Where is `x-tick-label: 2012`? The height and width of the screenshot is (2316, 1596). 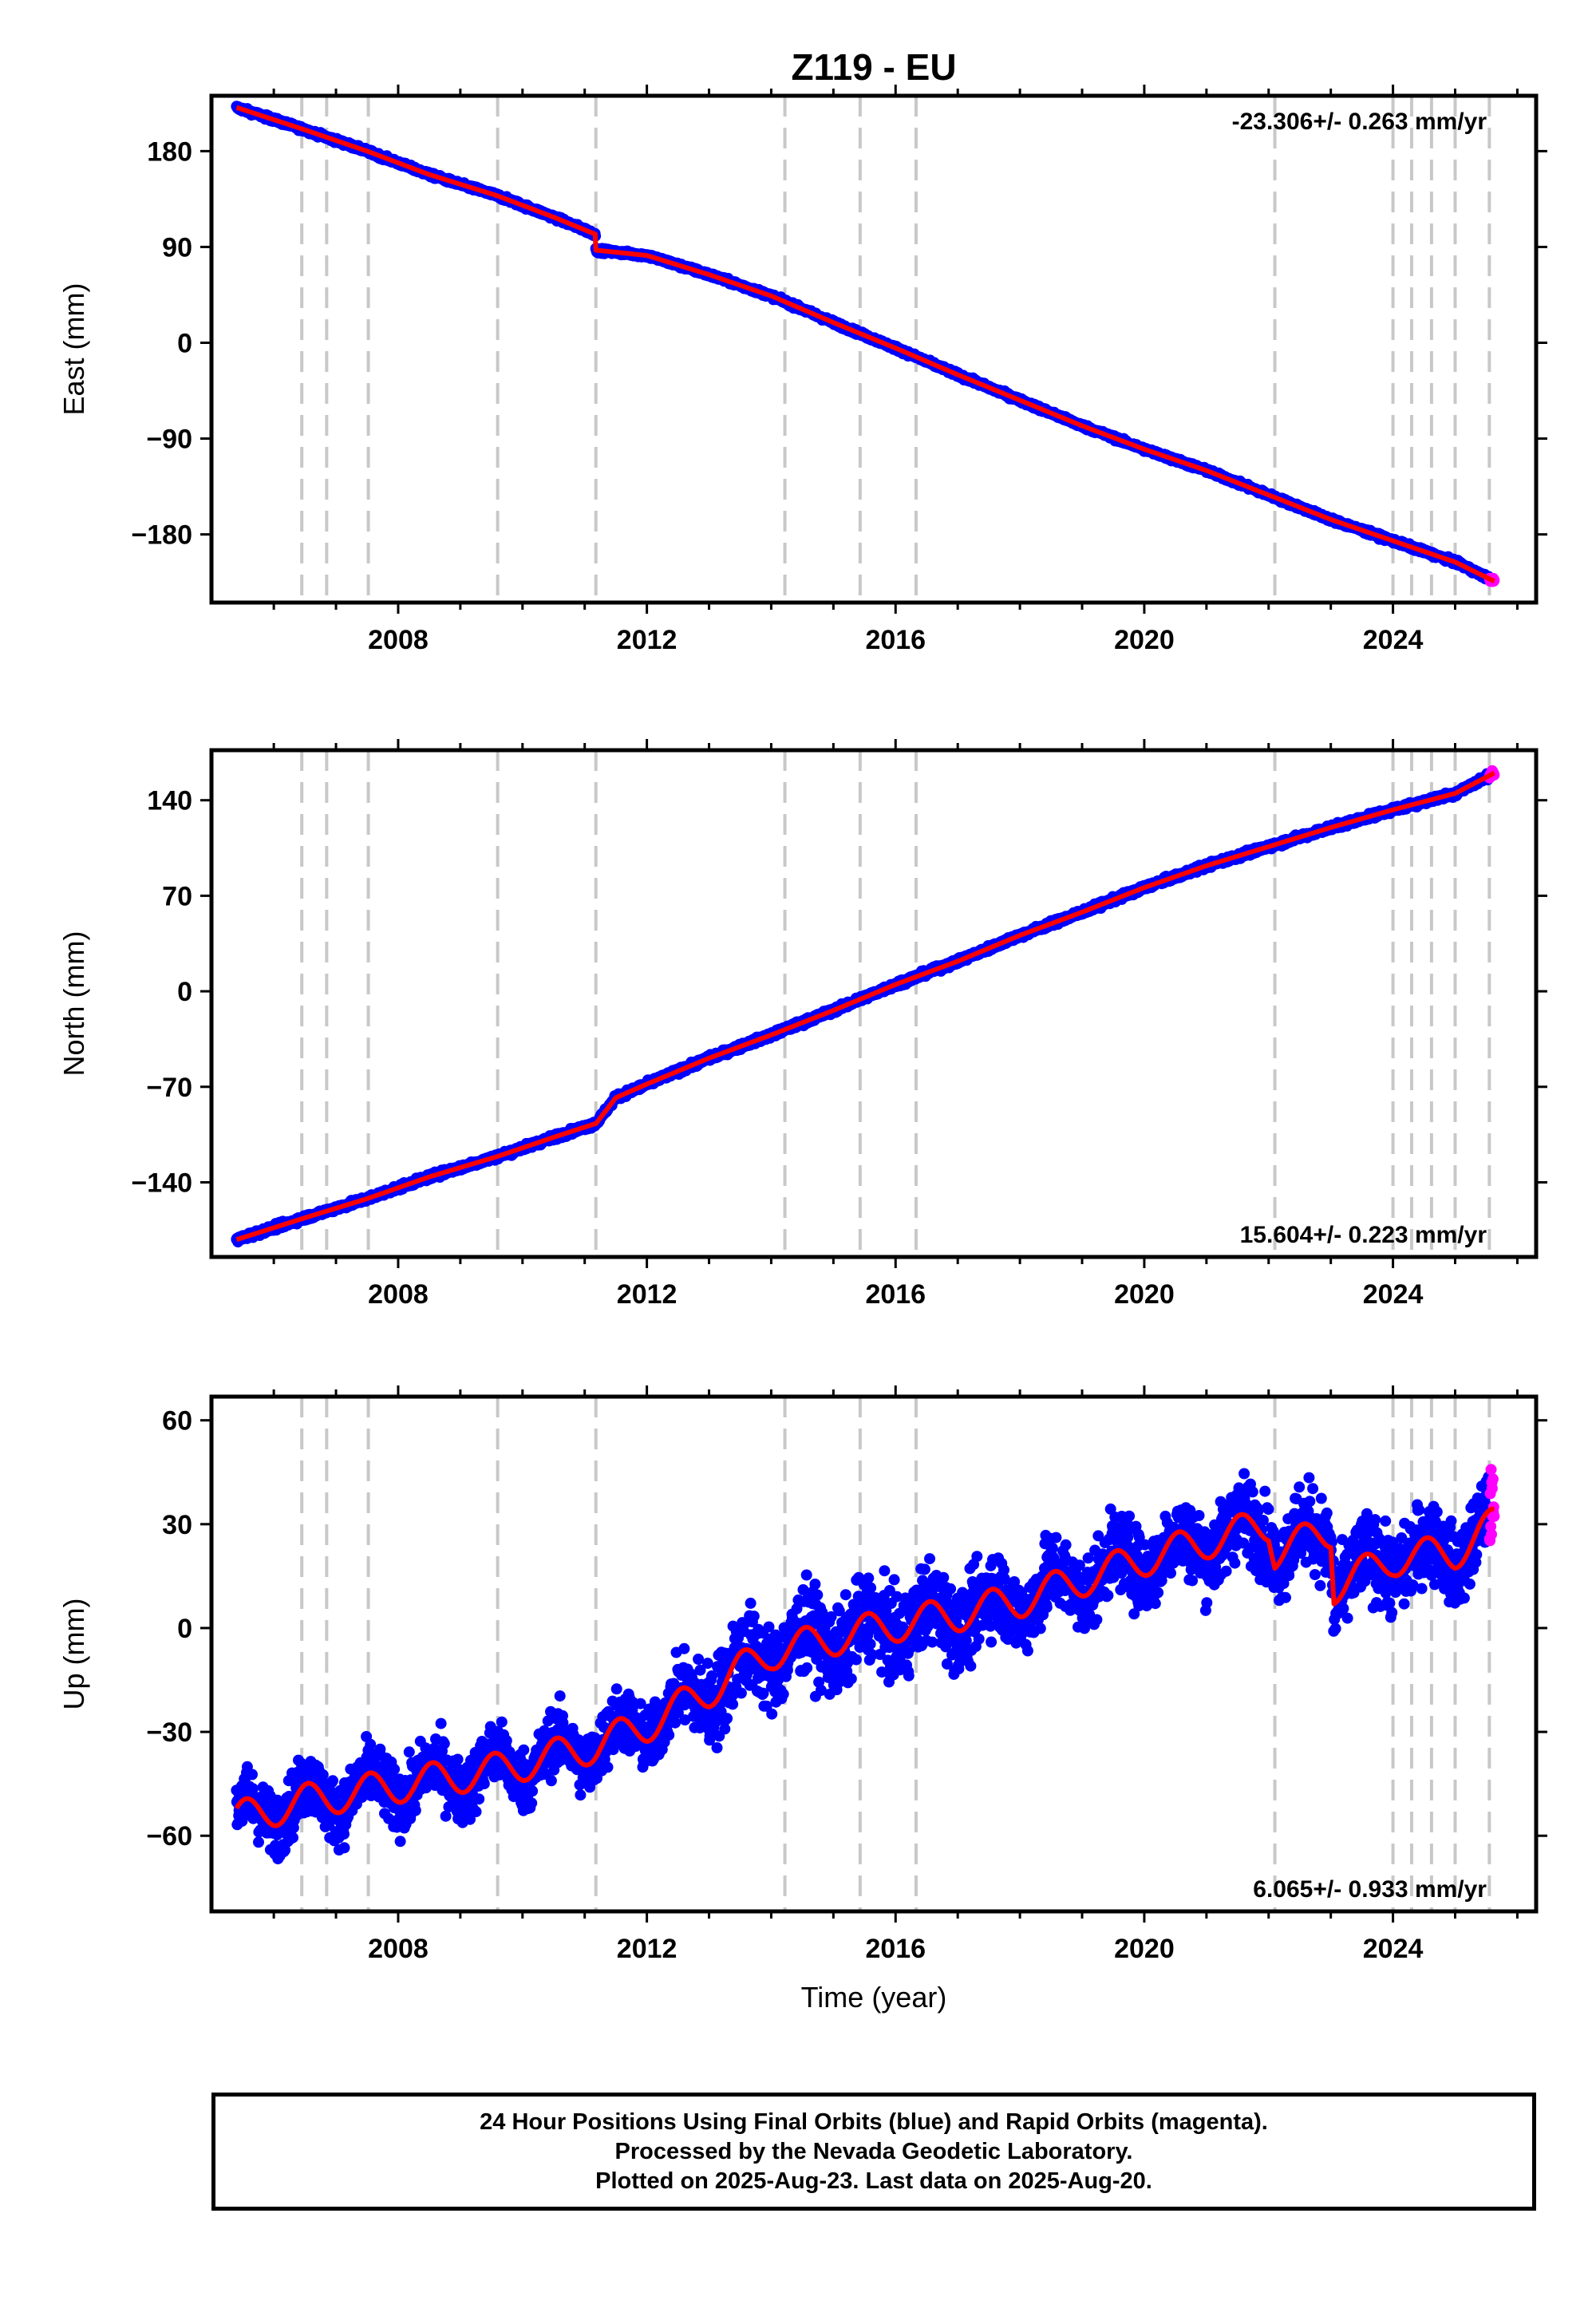
x-tick-label: 2012 is located at coordinates (647, 640).